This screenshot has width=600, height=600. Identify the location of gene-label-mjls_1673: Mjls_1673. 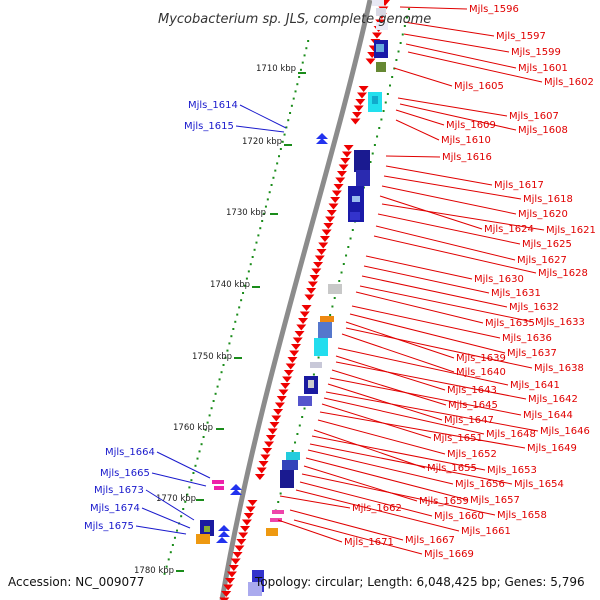
(119, 490).